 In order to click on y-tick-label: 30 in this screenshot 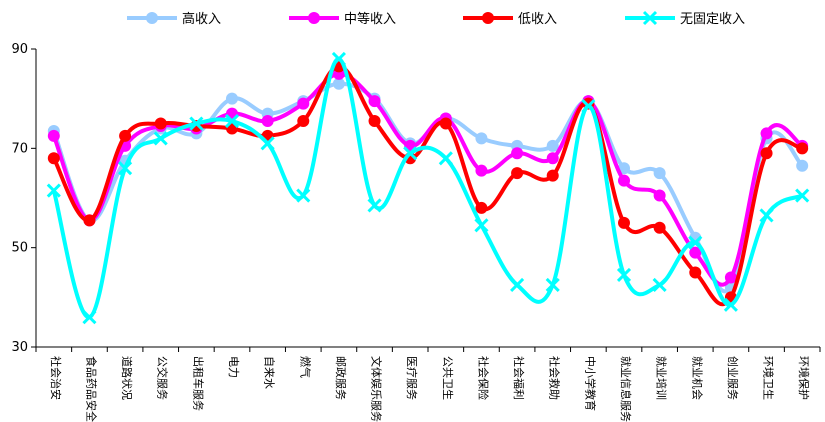, I will do `click(19, 347)`.